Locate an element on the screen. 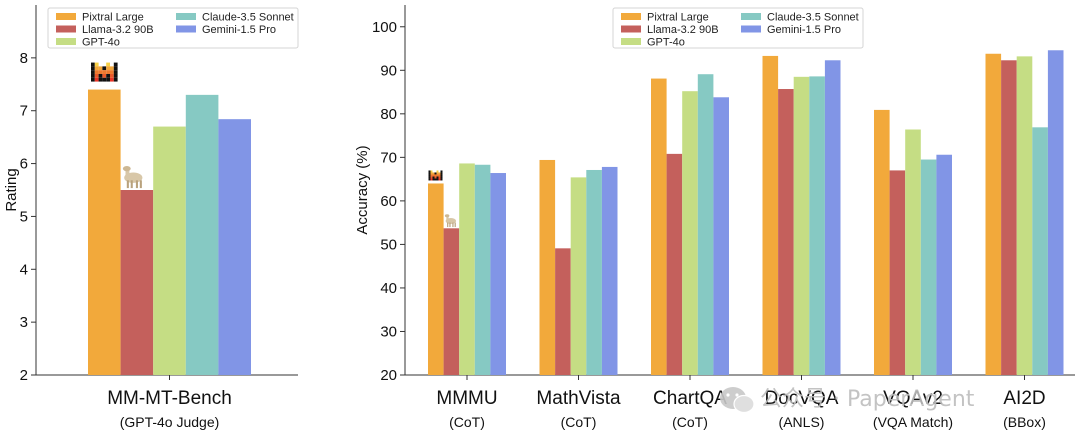  watermark: 公众号 · PaperAgent is located at coordinates (847, 400).